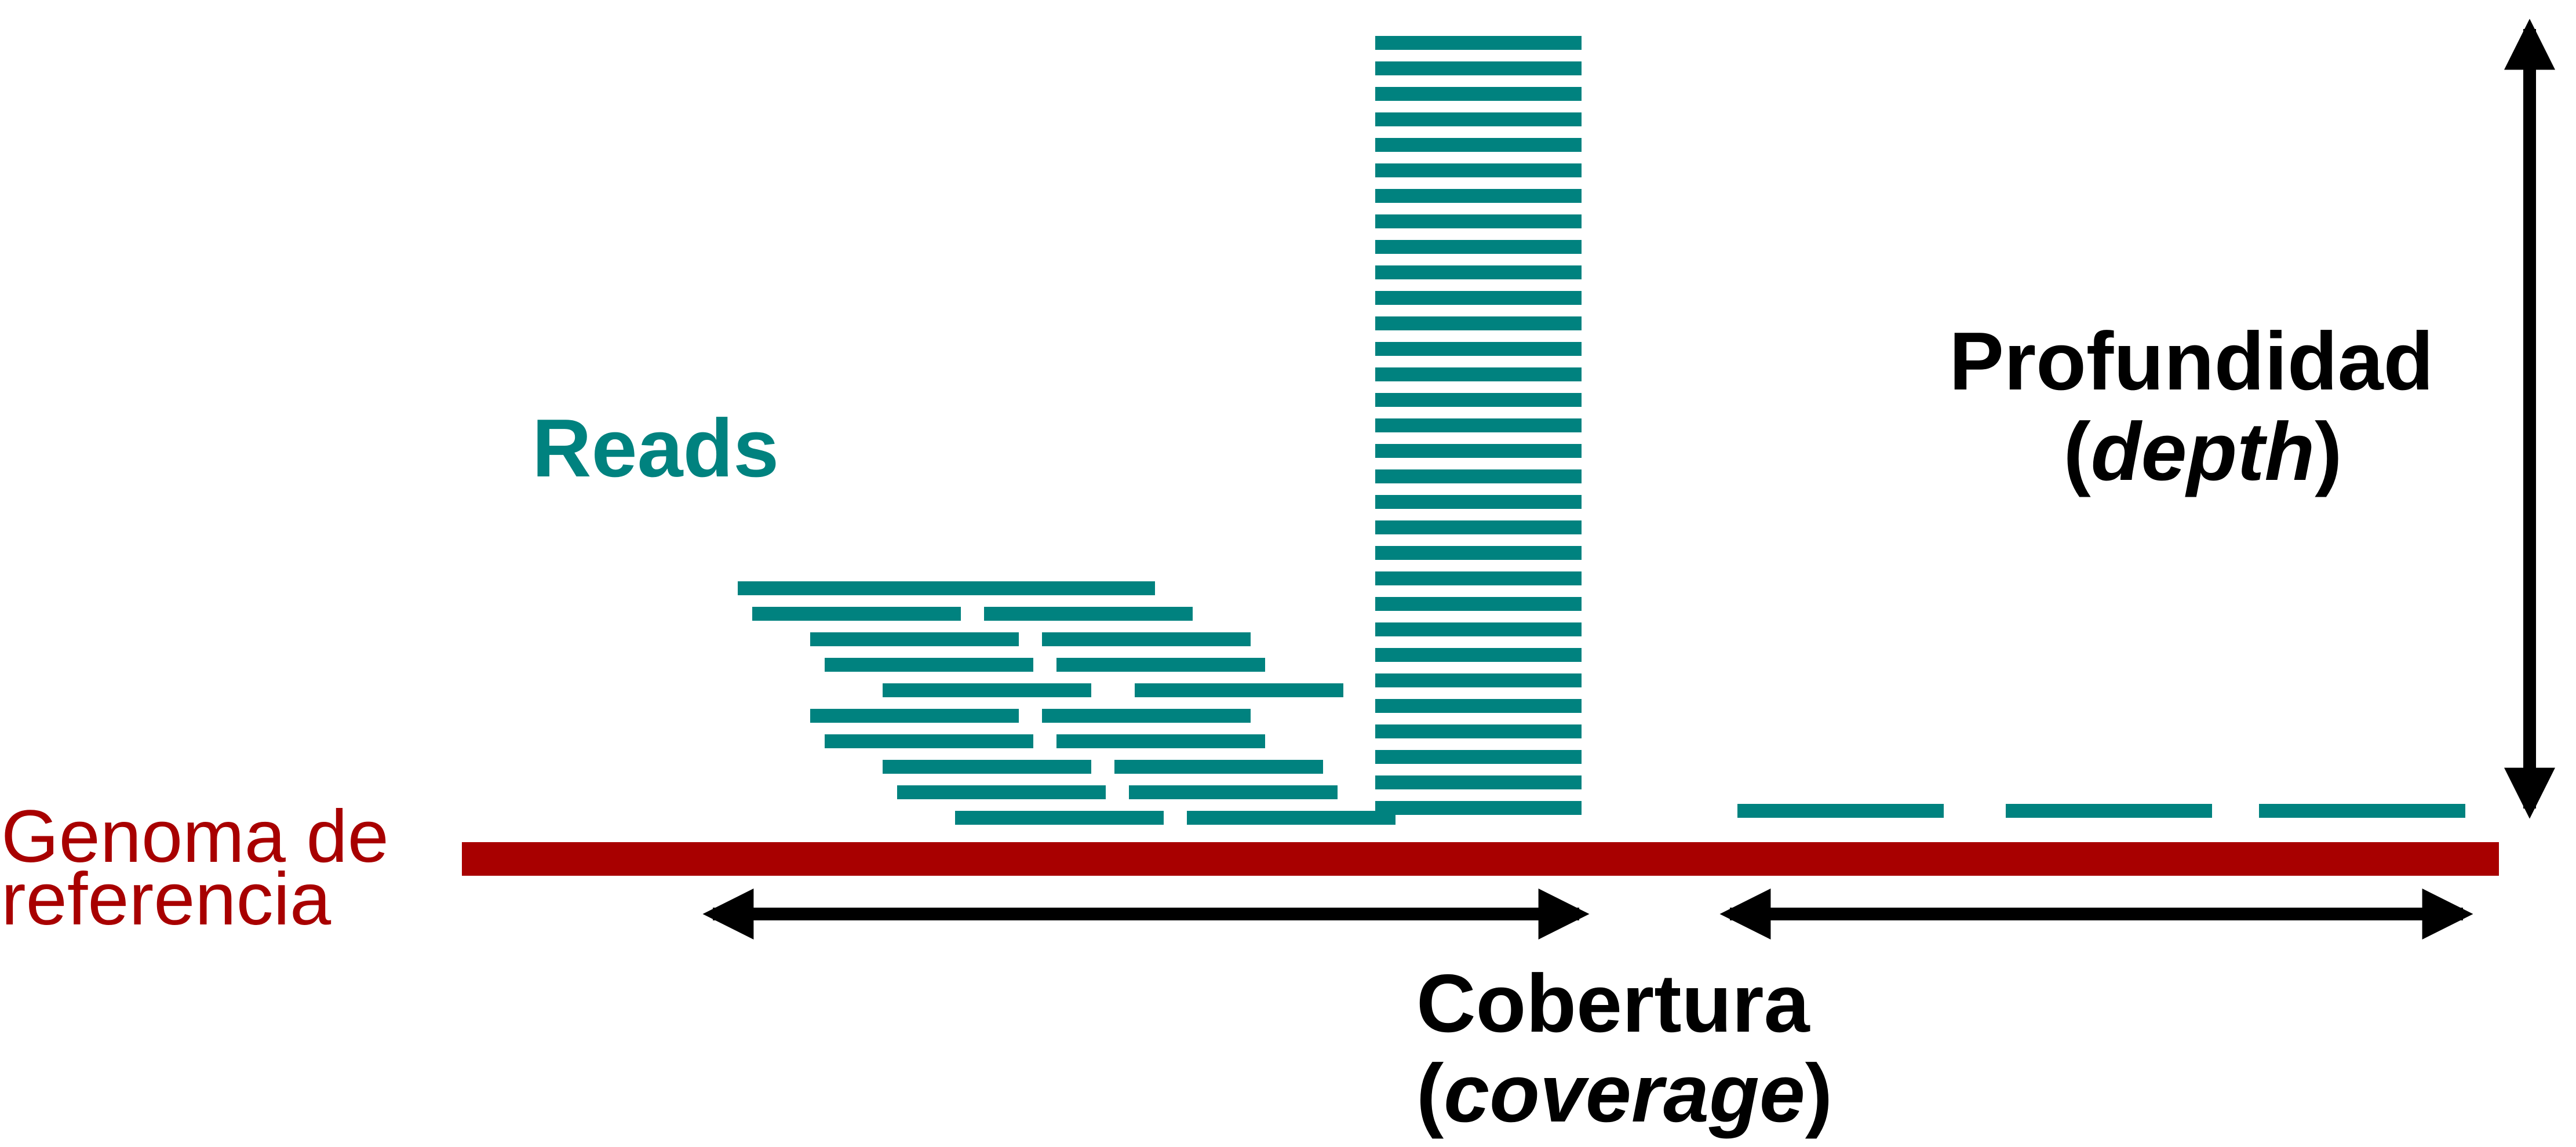 The image size is (2576, 1147). Describe the element at coordinates (1480, 859) in the screenshot. I see `reference-genome-bar` at that location.